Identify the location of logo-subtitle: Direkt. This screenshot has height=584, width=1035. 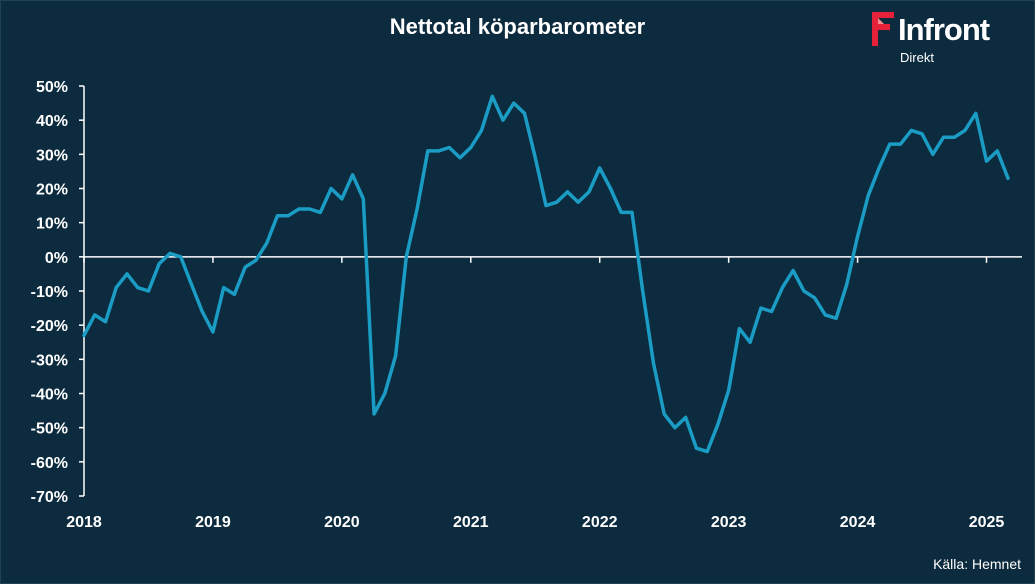
(917, 57).